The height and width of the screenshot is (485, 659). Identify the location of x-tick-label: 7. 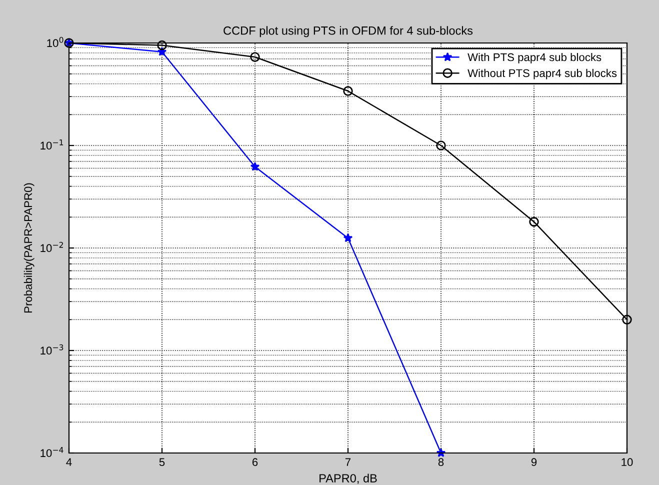
(348, 462).